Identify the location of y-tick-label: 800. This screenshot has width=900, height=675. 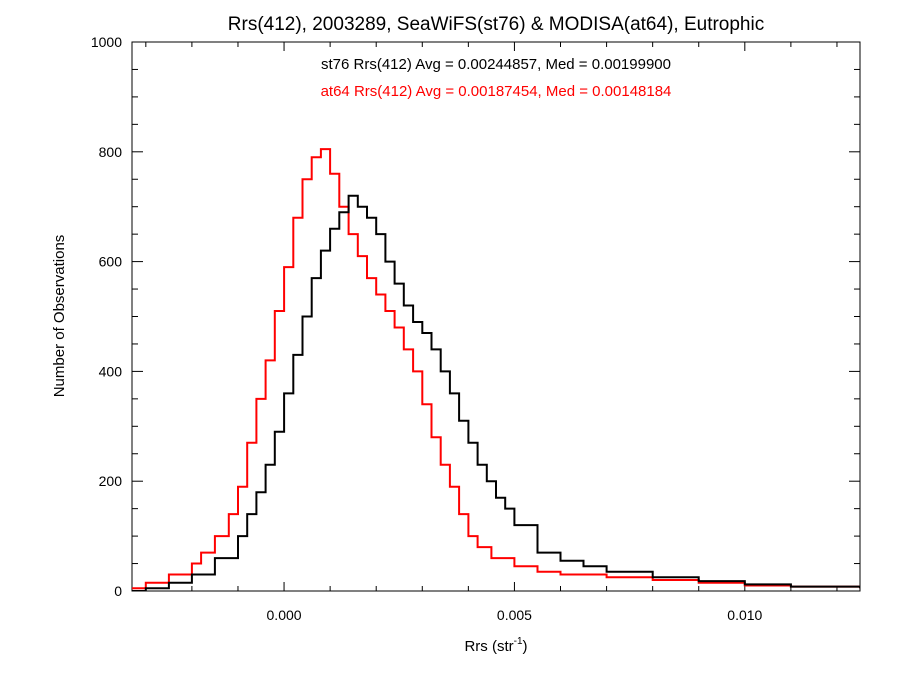
(111, 152).